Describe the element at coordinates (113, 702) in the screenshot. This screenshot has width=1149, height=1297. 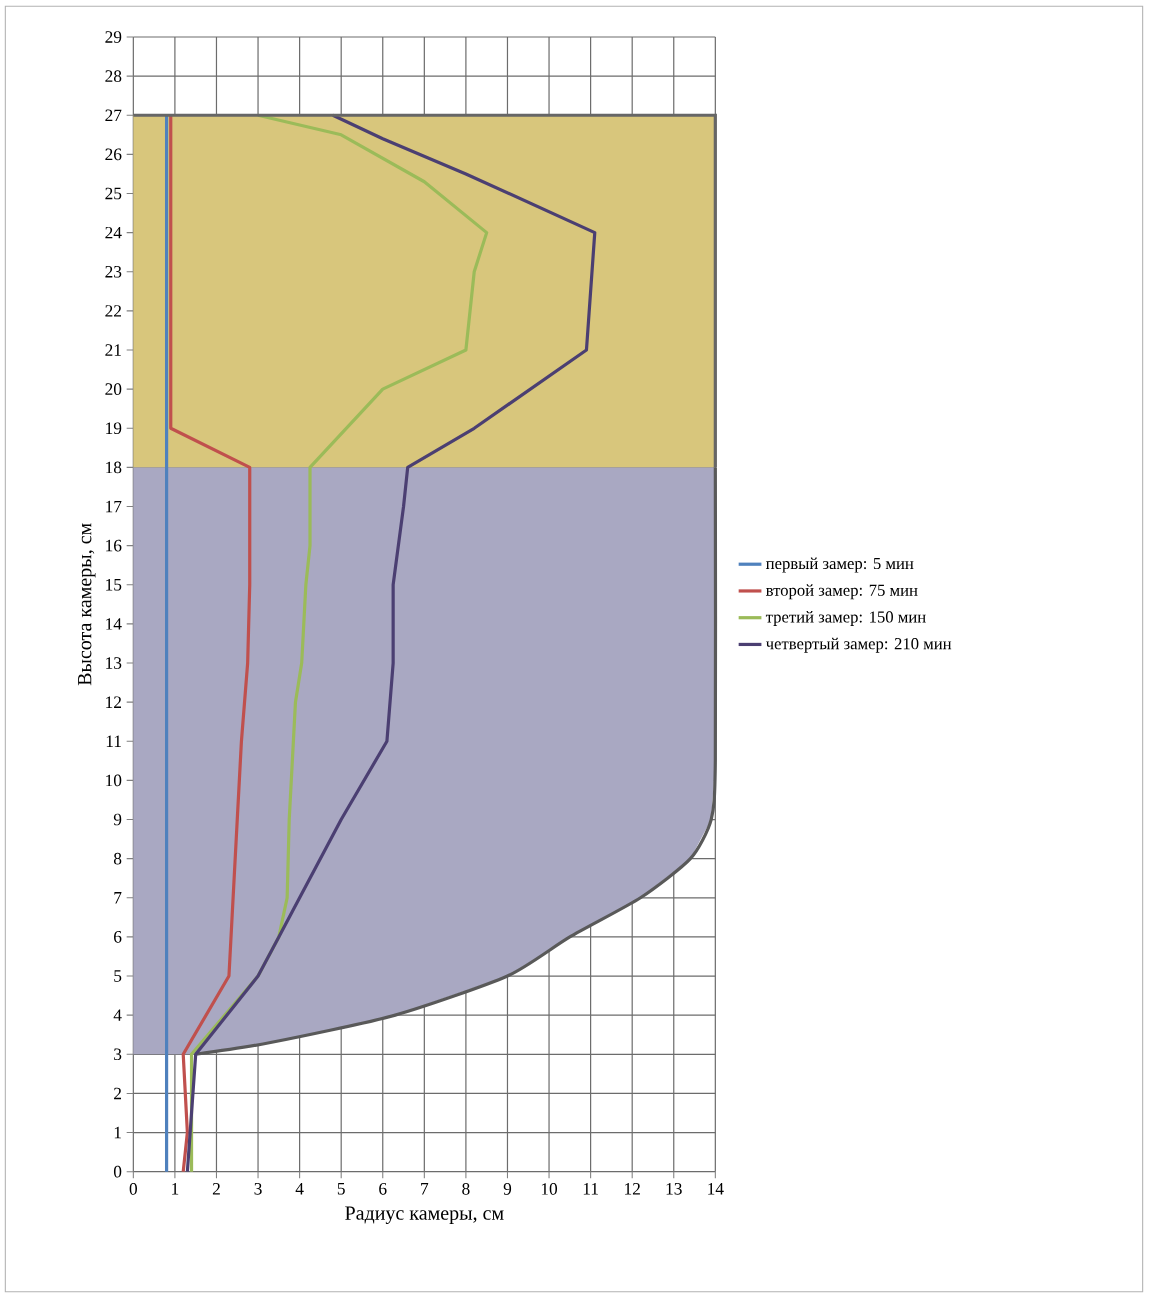
I see `y-tick-label: 12` at that location.